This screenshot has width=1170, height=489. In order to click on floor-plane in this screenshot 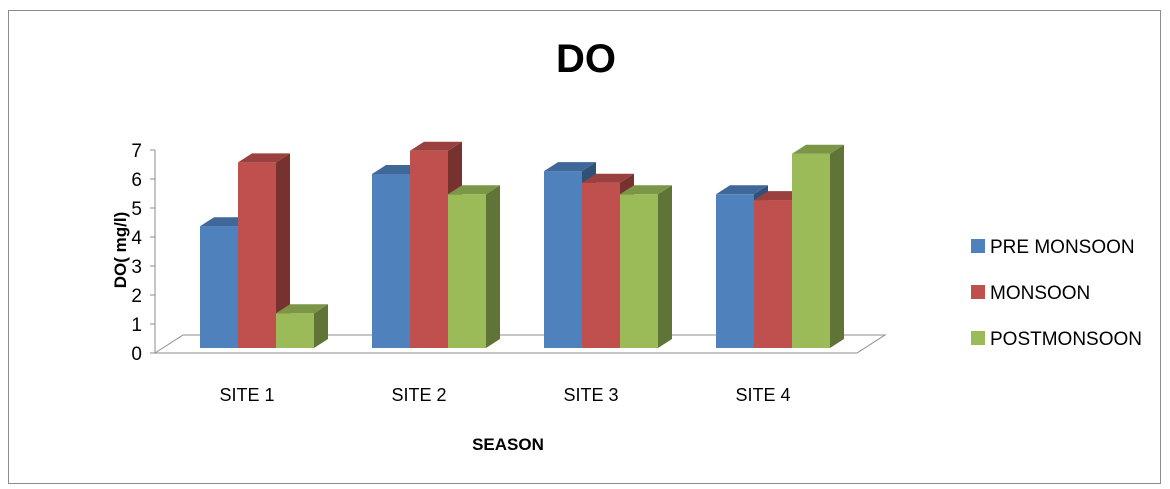, I will do `click(520, 344)`.